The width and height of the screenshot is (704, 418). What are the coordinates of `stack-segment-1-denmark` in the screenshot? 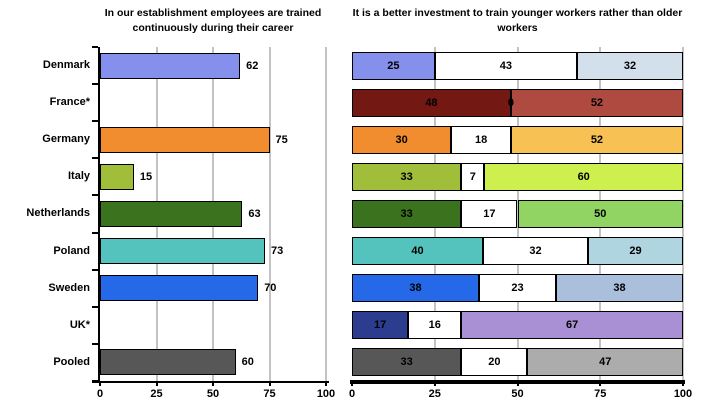 It's located at (393, 65).